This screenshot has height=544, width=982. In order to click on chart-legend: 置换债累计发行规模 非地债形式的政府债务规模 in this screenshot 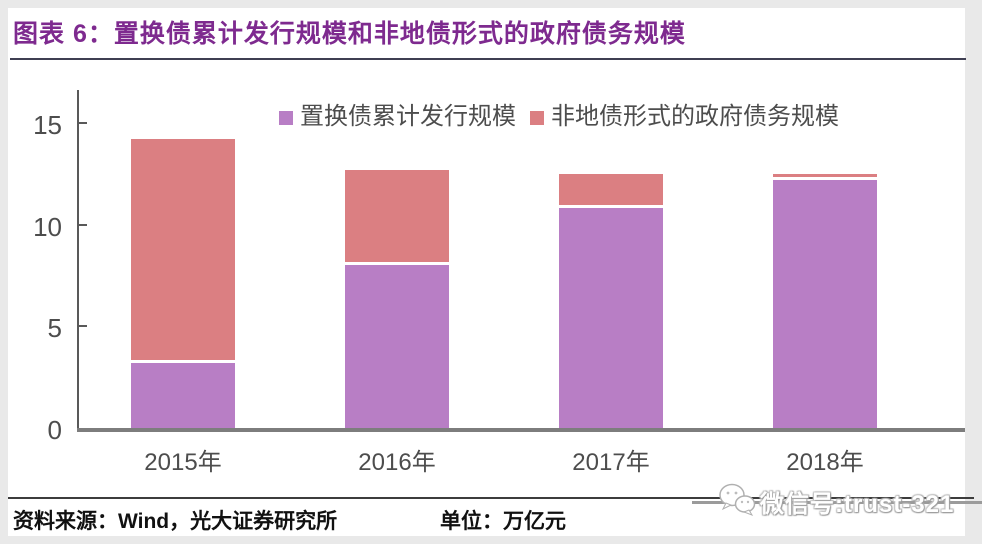, I will do `click(559, 117)`.